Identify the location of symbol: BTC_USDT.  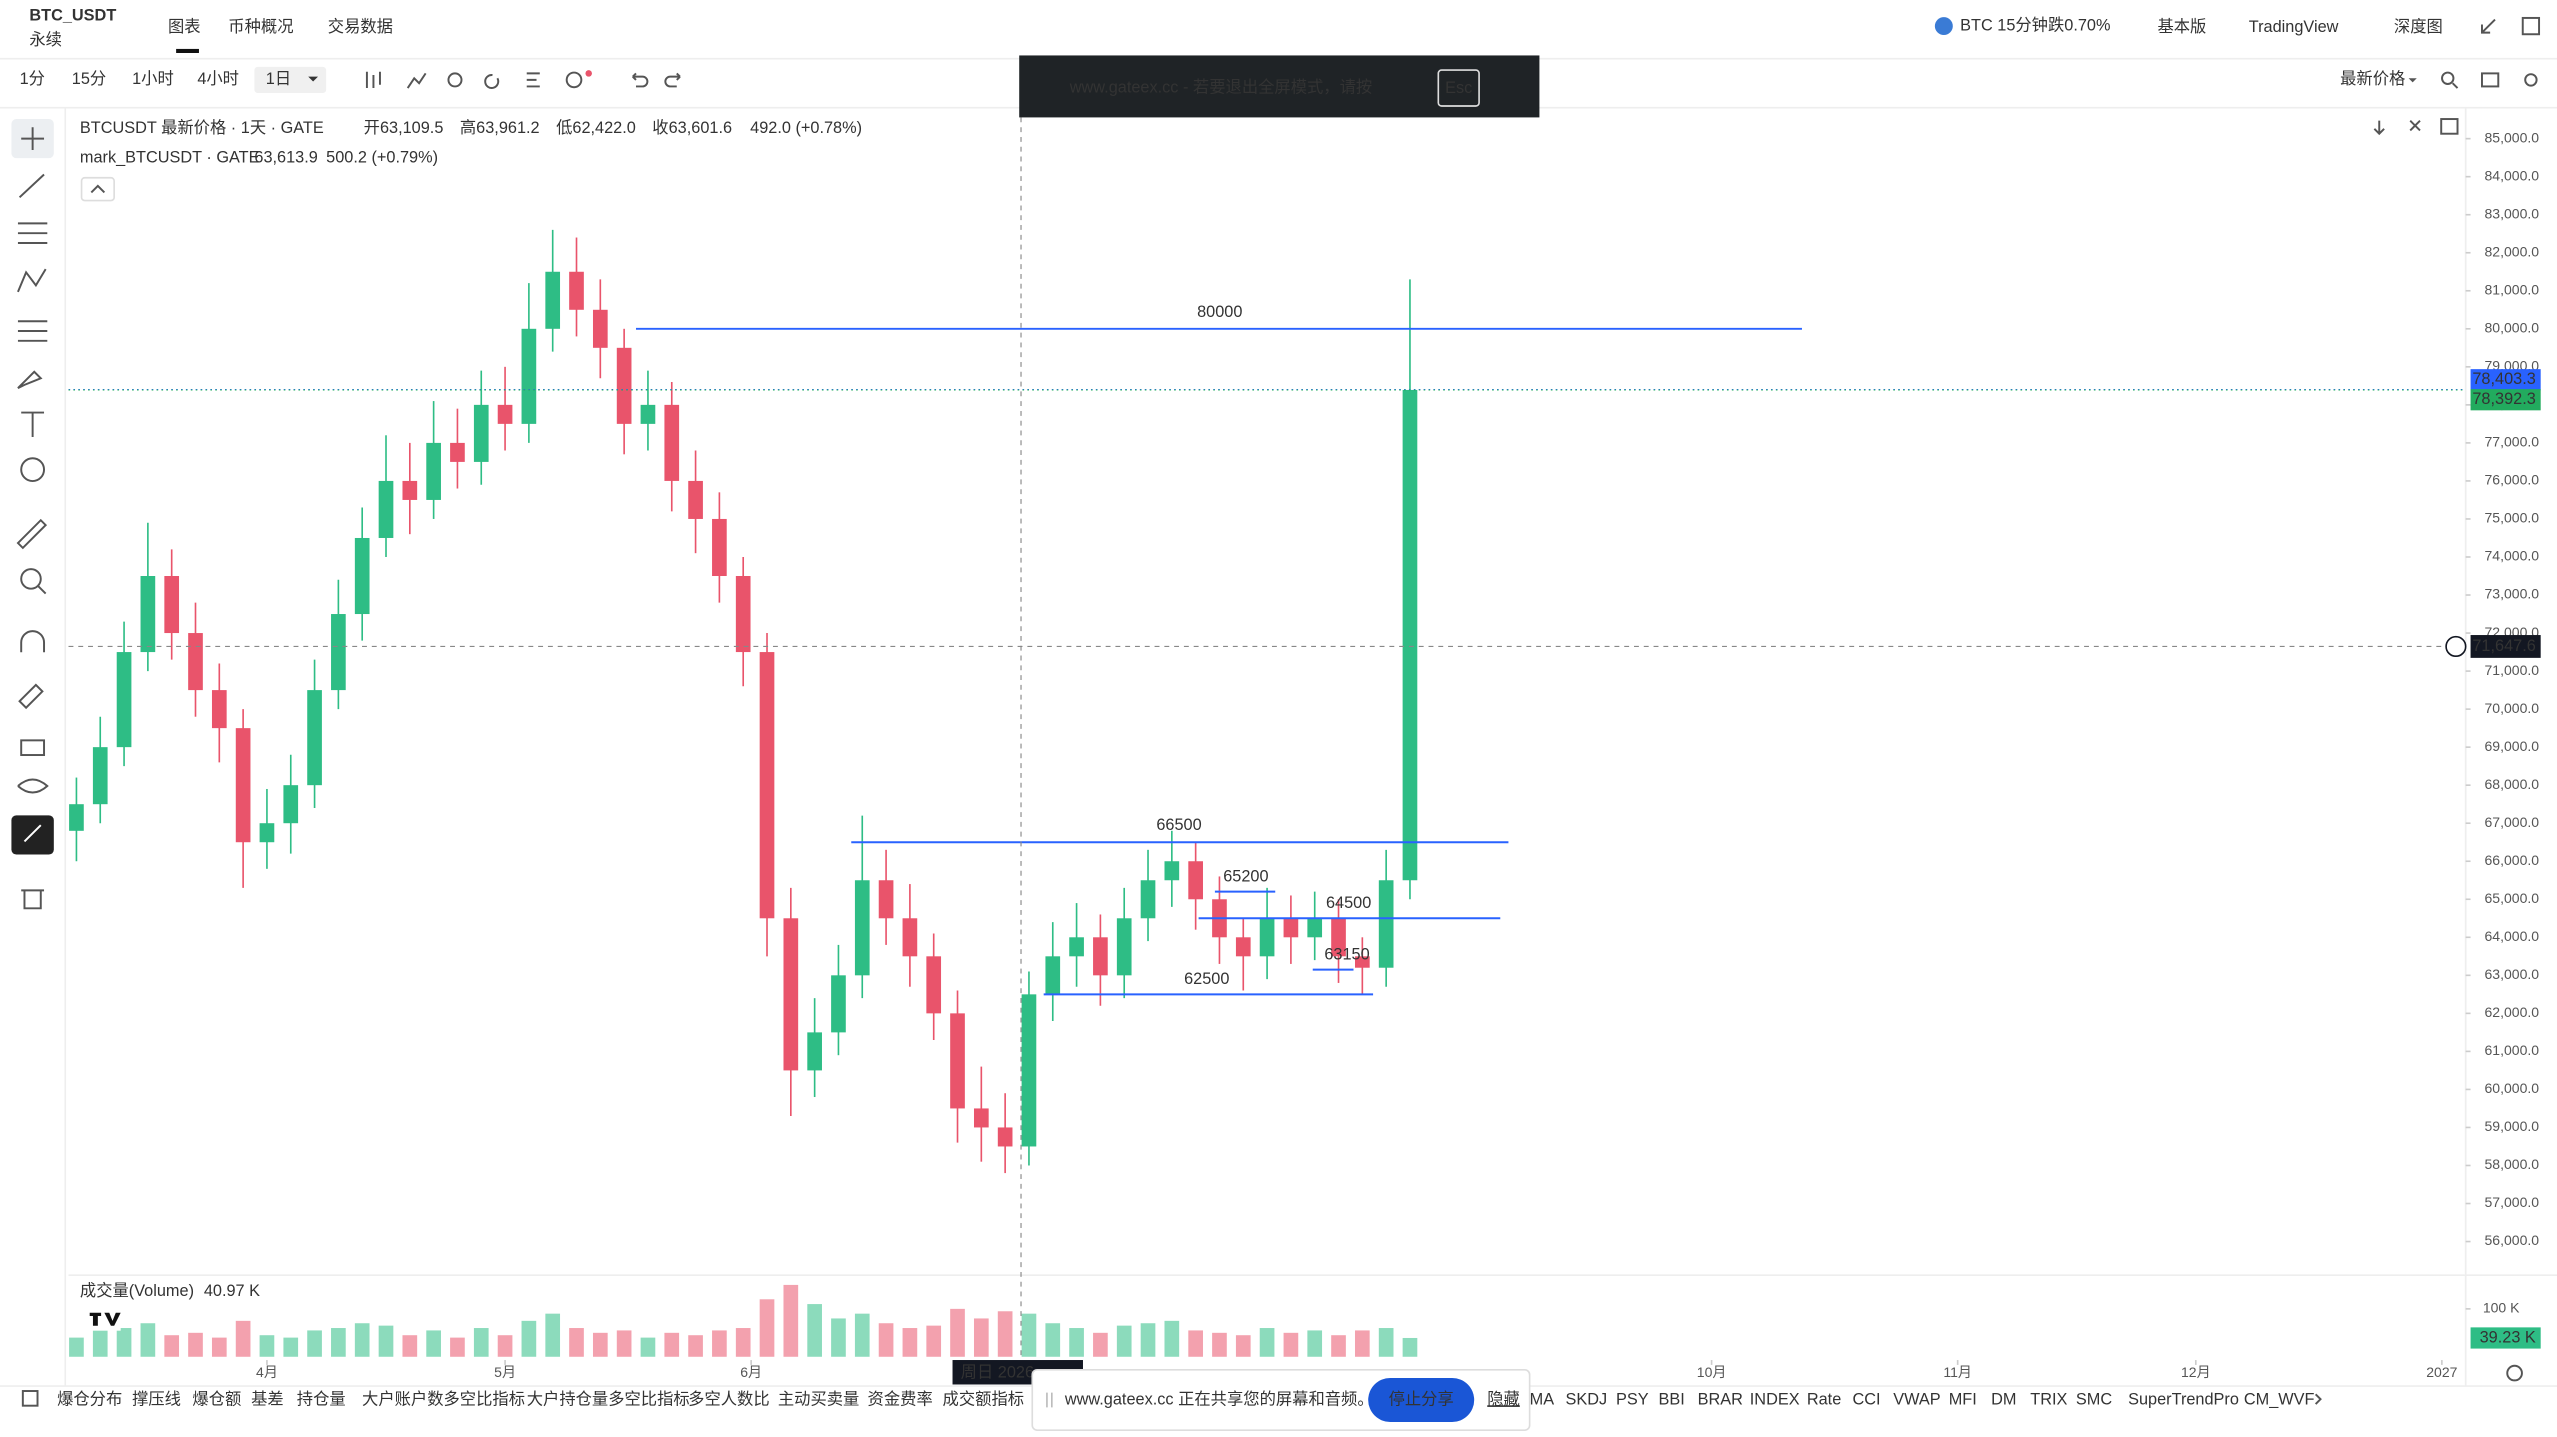
(72, 16).